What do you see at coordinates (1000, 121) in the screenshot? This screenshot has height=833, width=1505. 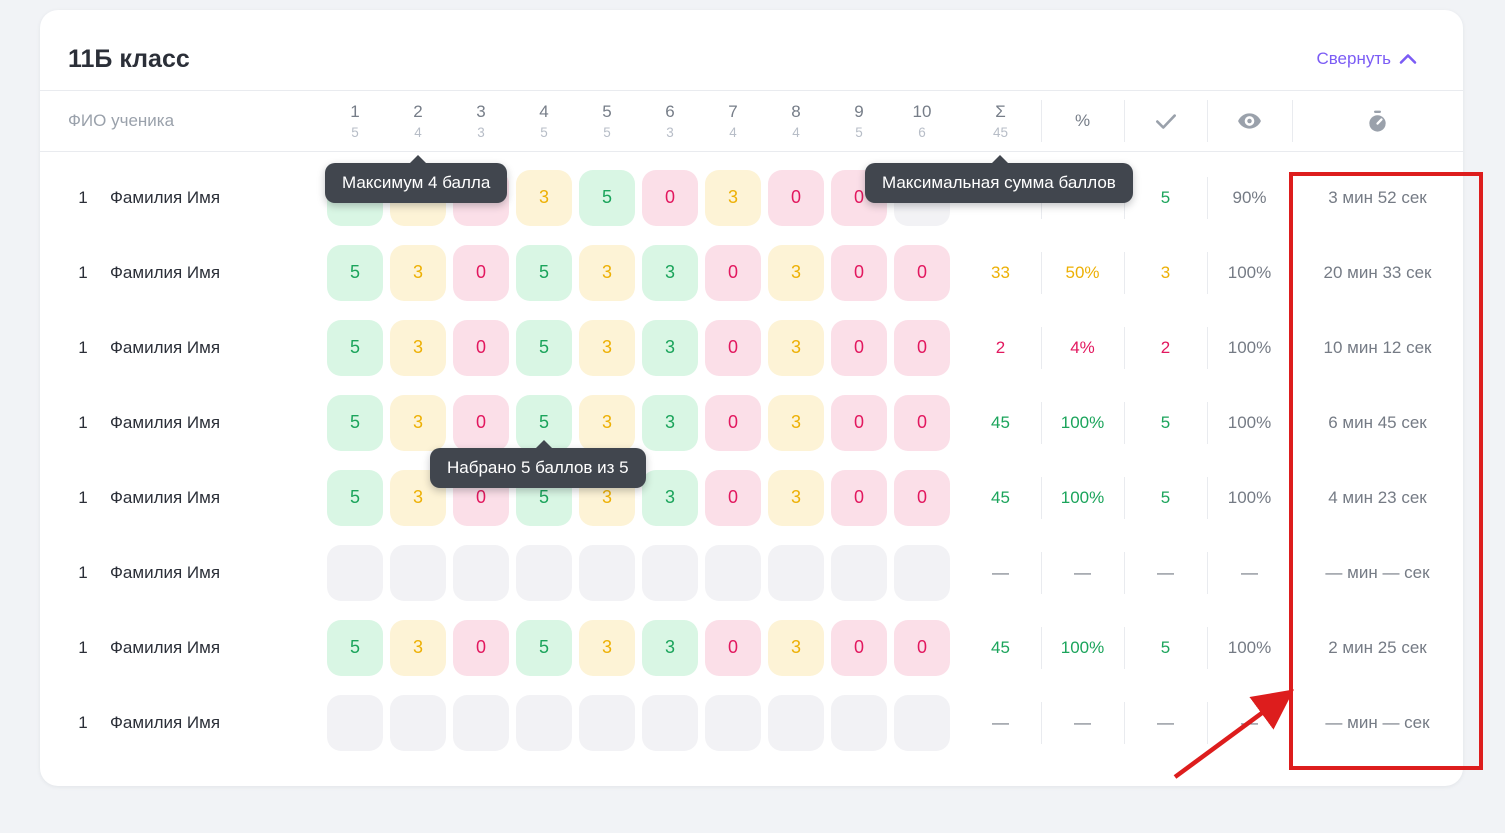 I see `sum-column-header: Σ 45` at bounding box center [1000, 121].